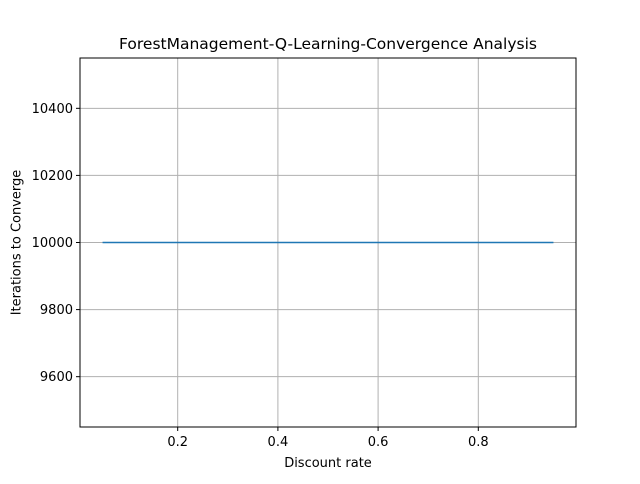 The image size is (640, 484). What do you see at coordinates (17, 243) in the screenshot?
I see `y-axis-label: Iterations to Converge` at bounding box center [17, 243].